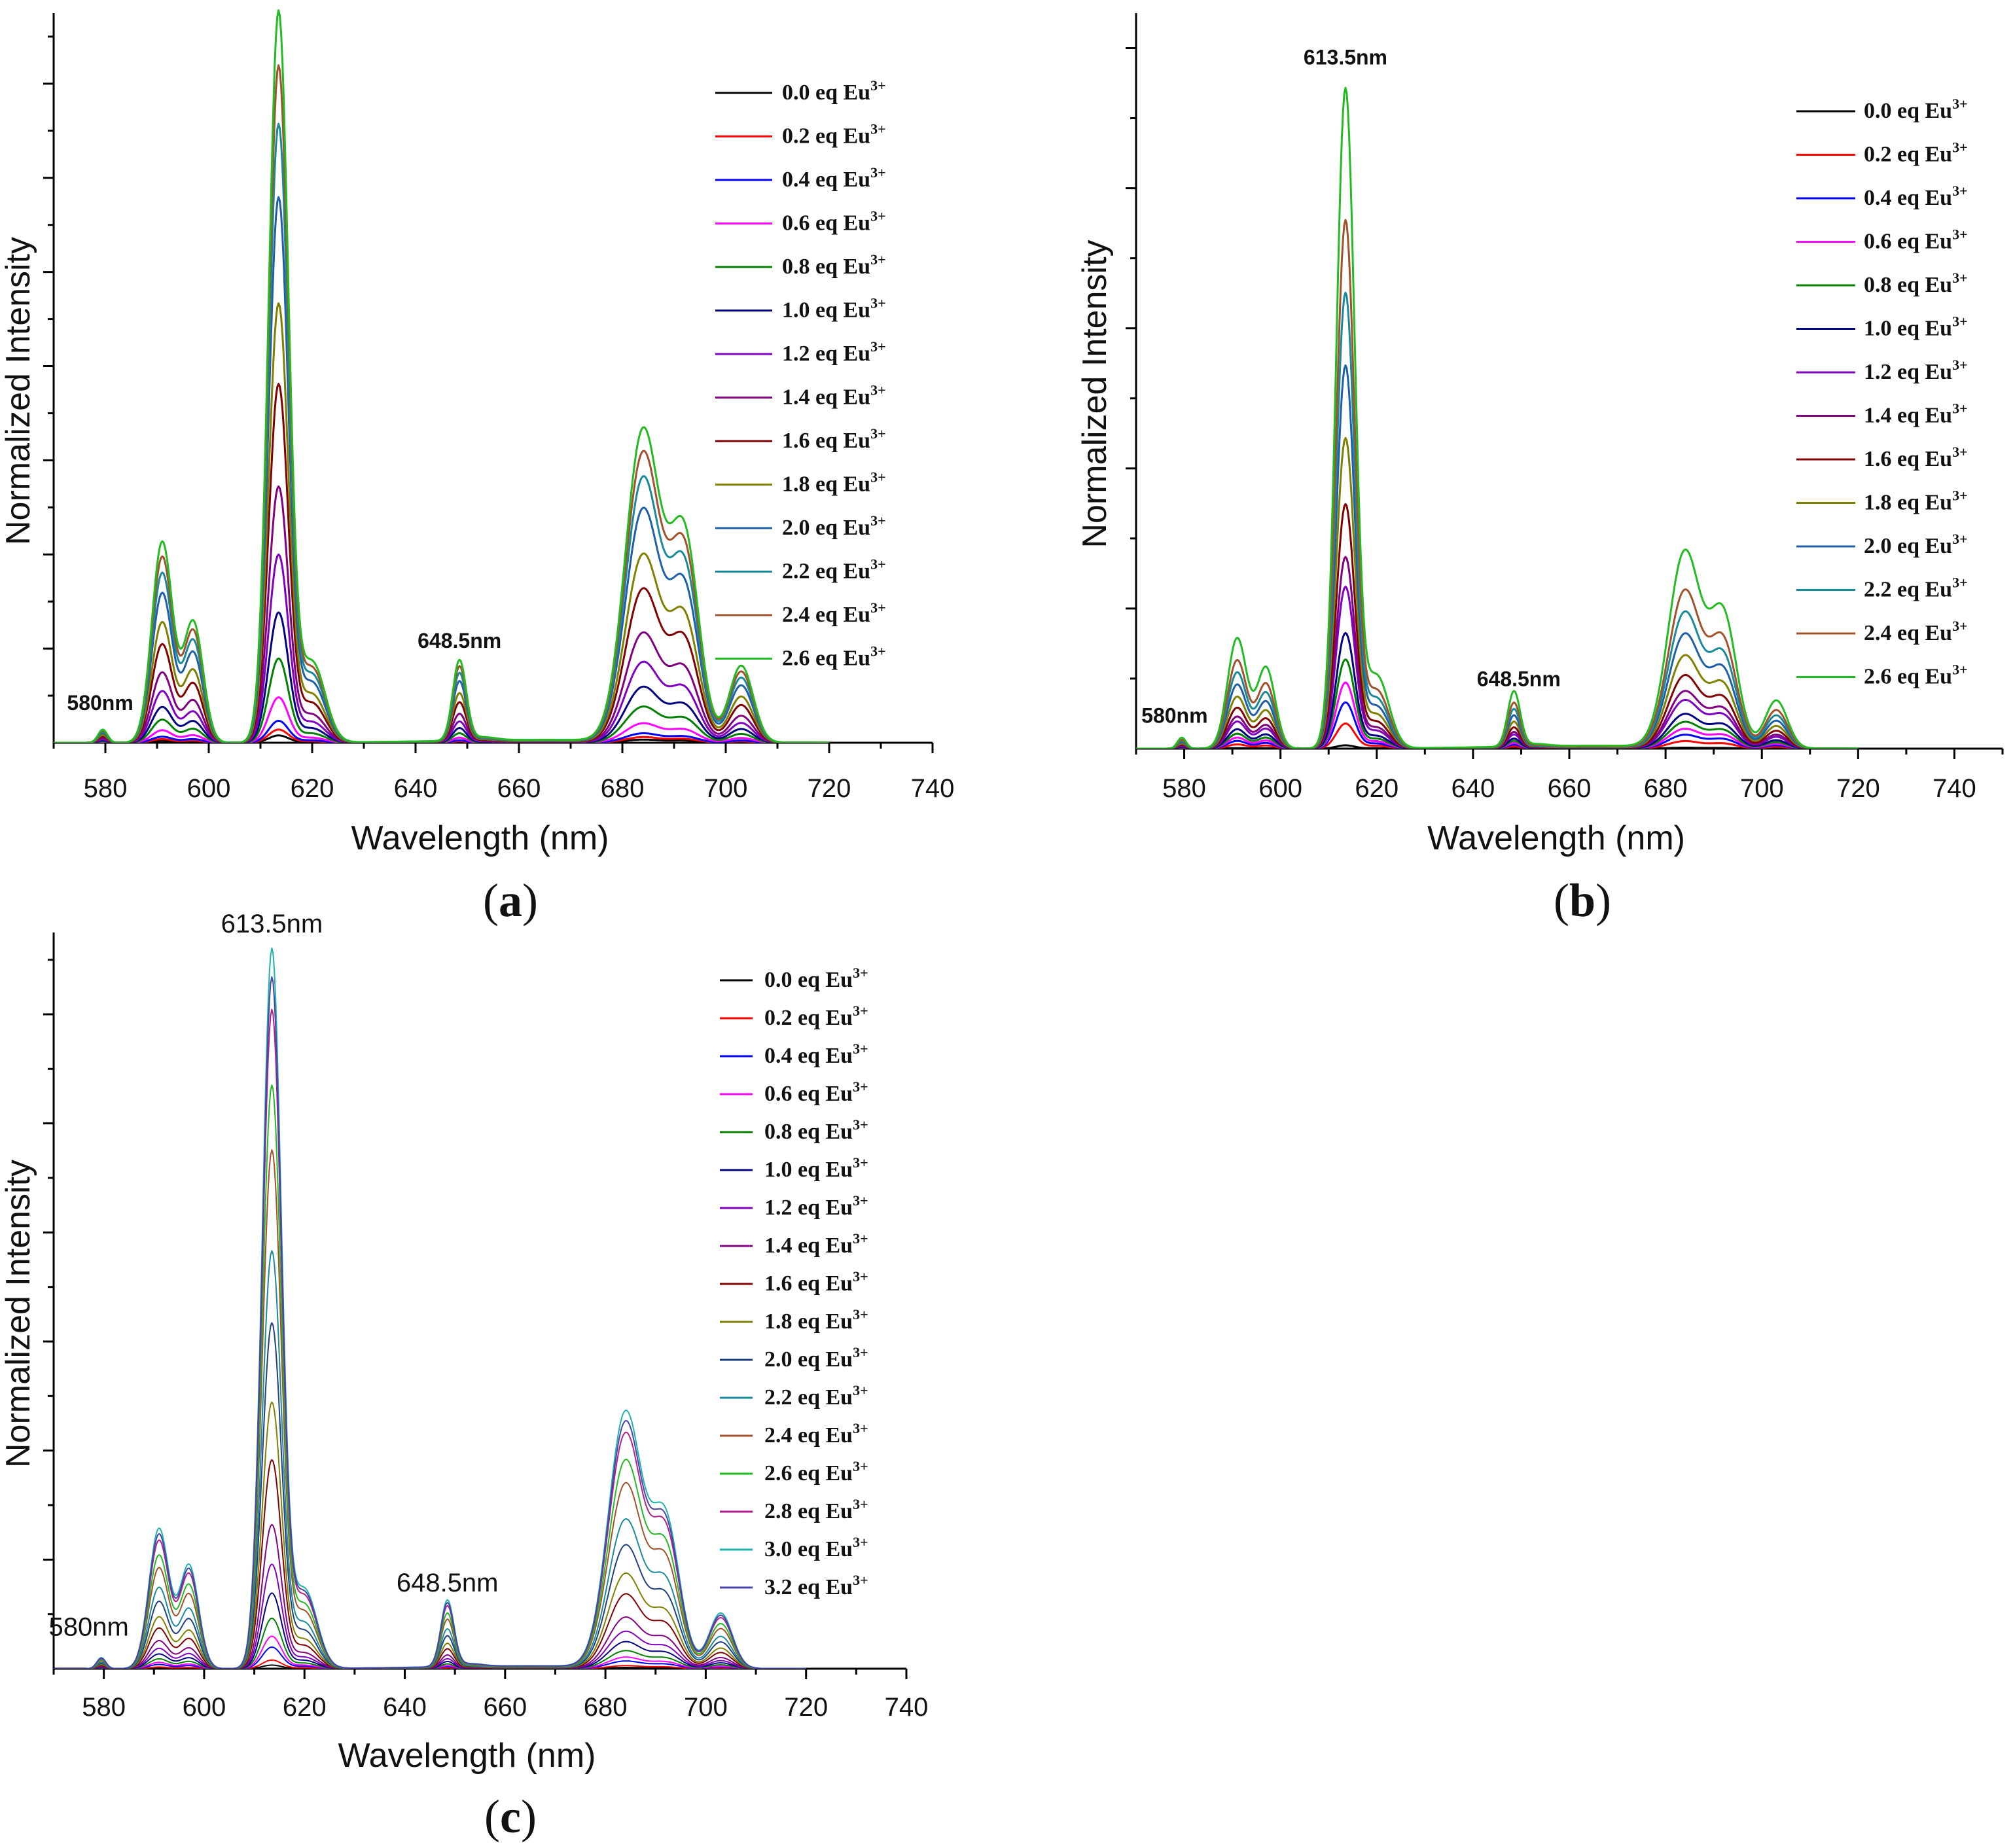 Image resolution: width=2013 pixels, height=1848 pixels. What do you see at coordinates (834, 483) in the screenshot?
I see `legend-entry: 1.8 eq Eu3+` at bounding box center [834, 483].